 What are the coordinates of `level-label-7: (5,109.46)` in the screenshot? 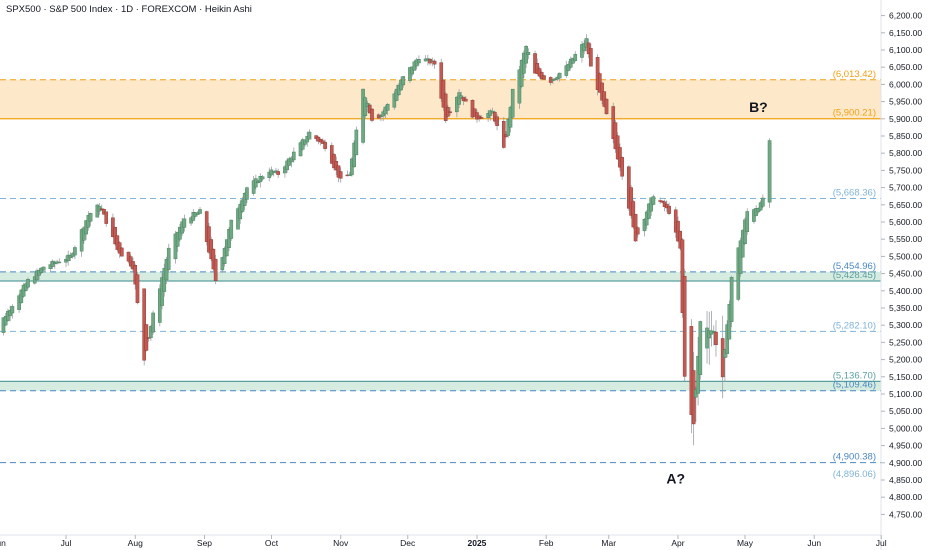 It's located at (854, 385).